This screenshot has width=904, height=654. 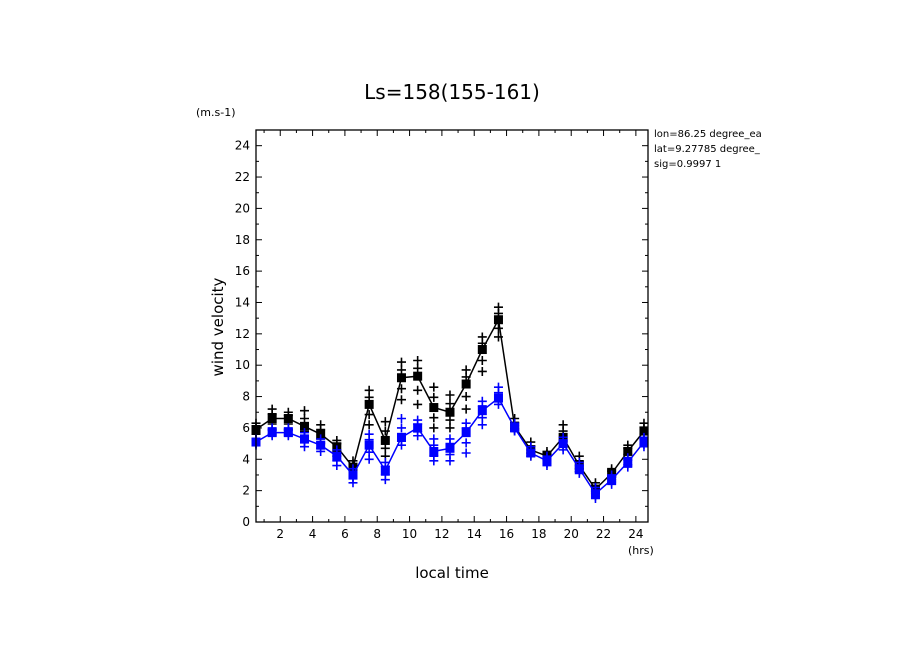 I want to click on x-tick-label: 16, so click(x=506, y=534).